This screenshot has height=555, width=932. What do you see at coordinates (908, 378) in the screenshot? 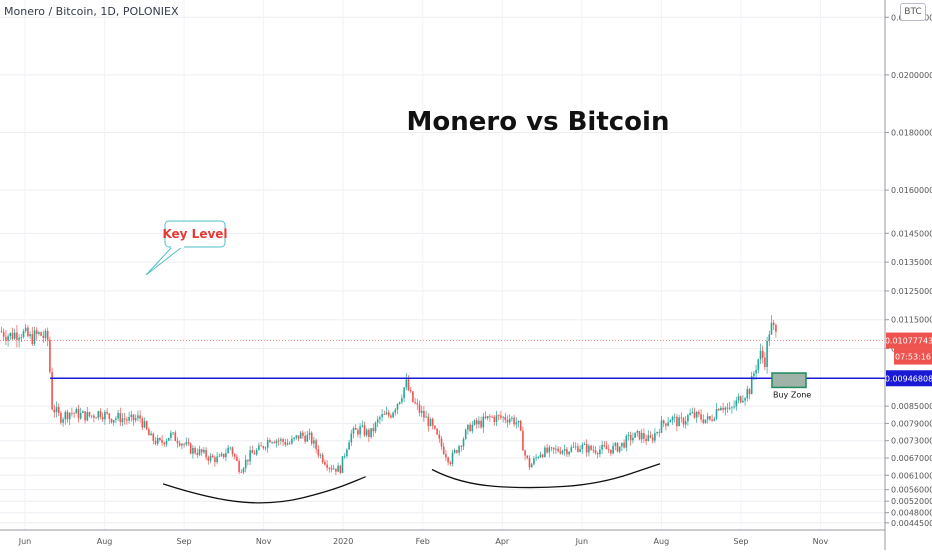
I see `key-level-tag-label: 0.00946808` at bounding box center [908, 378].